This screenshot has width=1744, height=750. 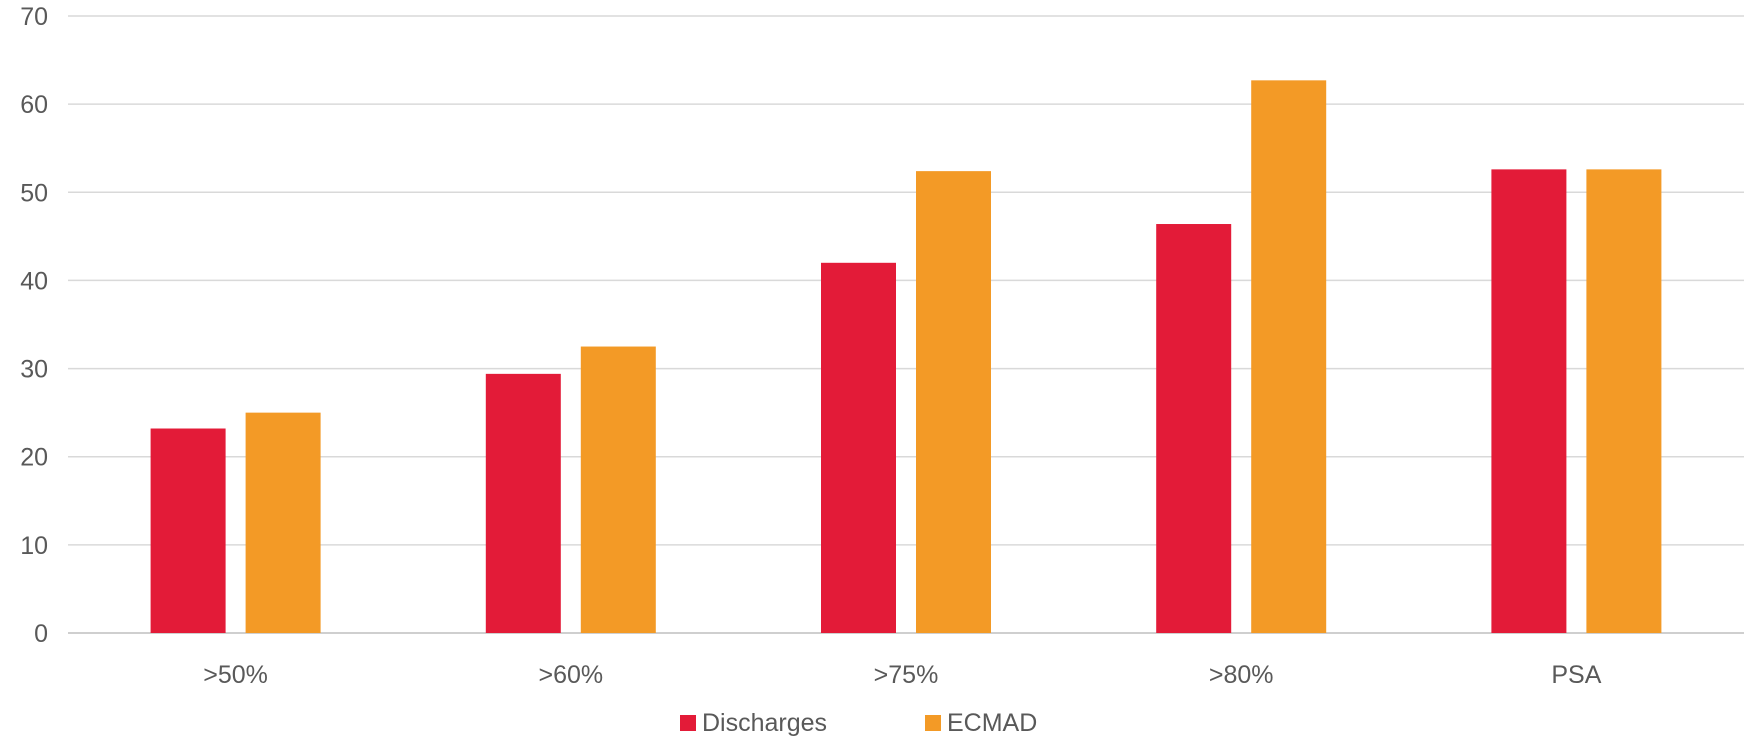 I want to click on x-tick-label: >80%, so click(x=1241, y=675).